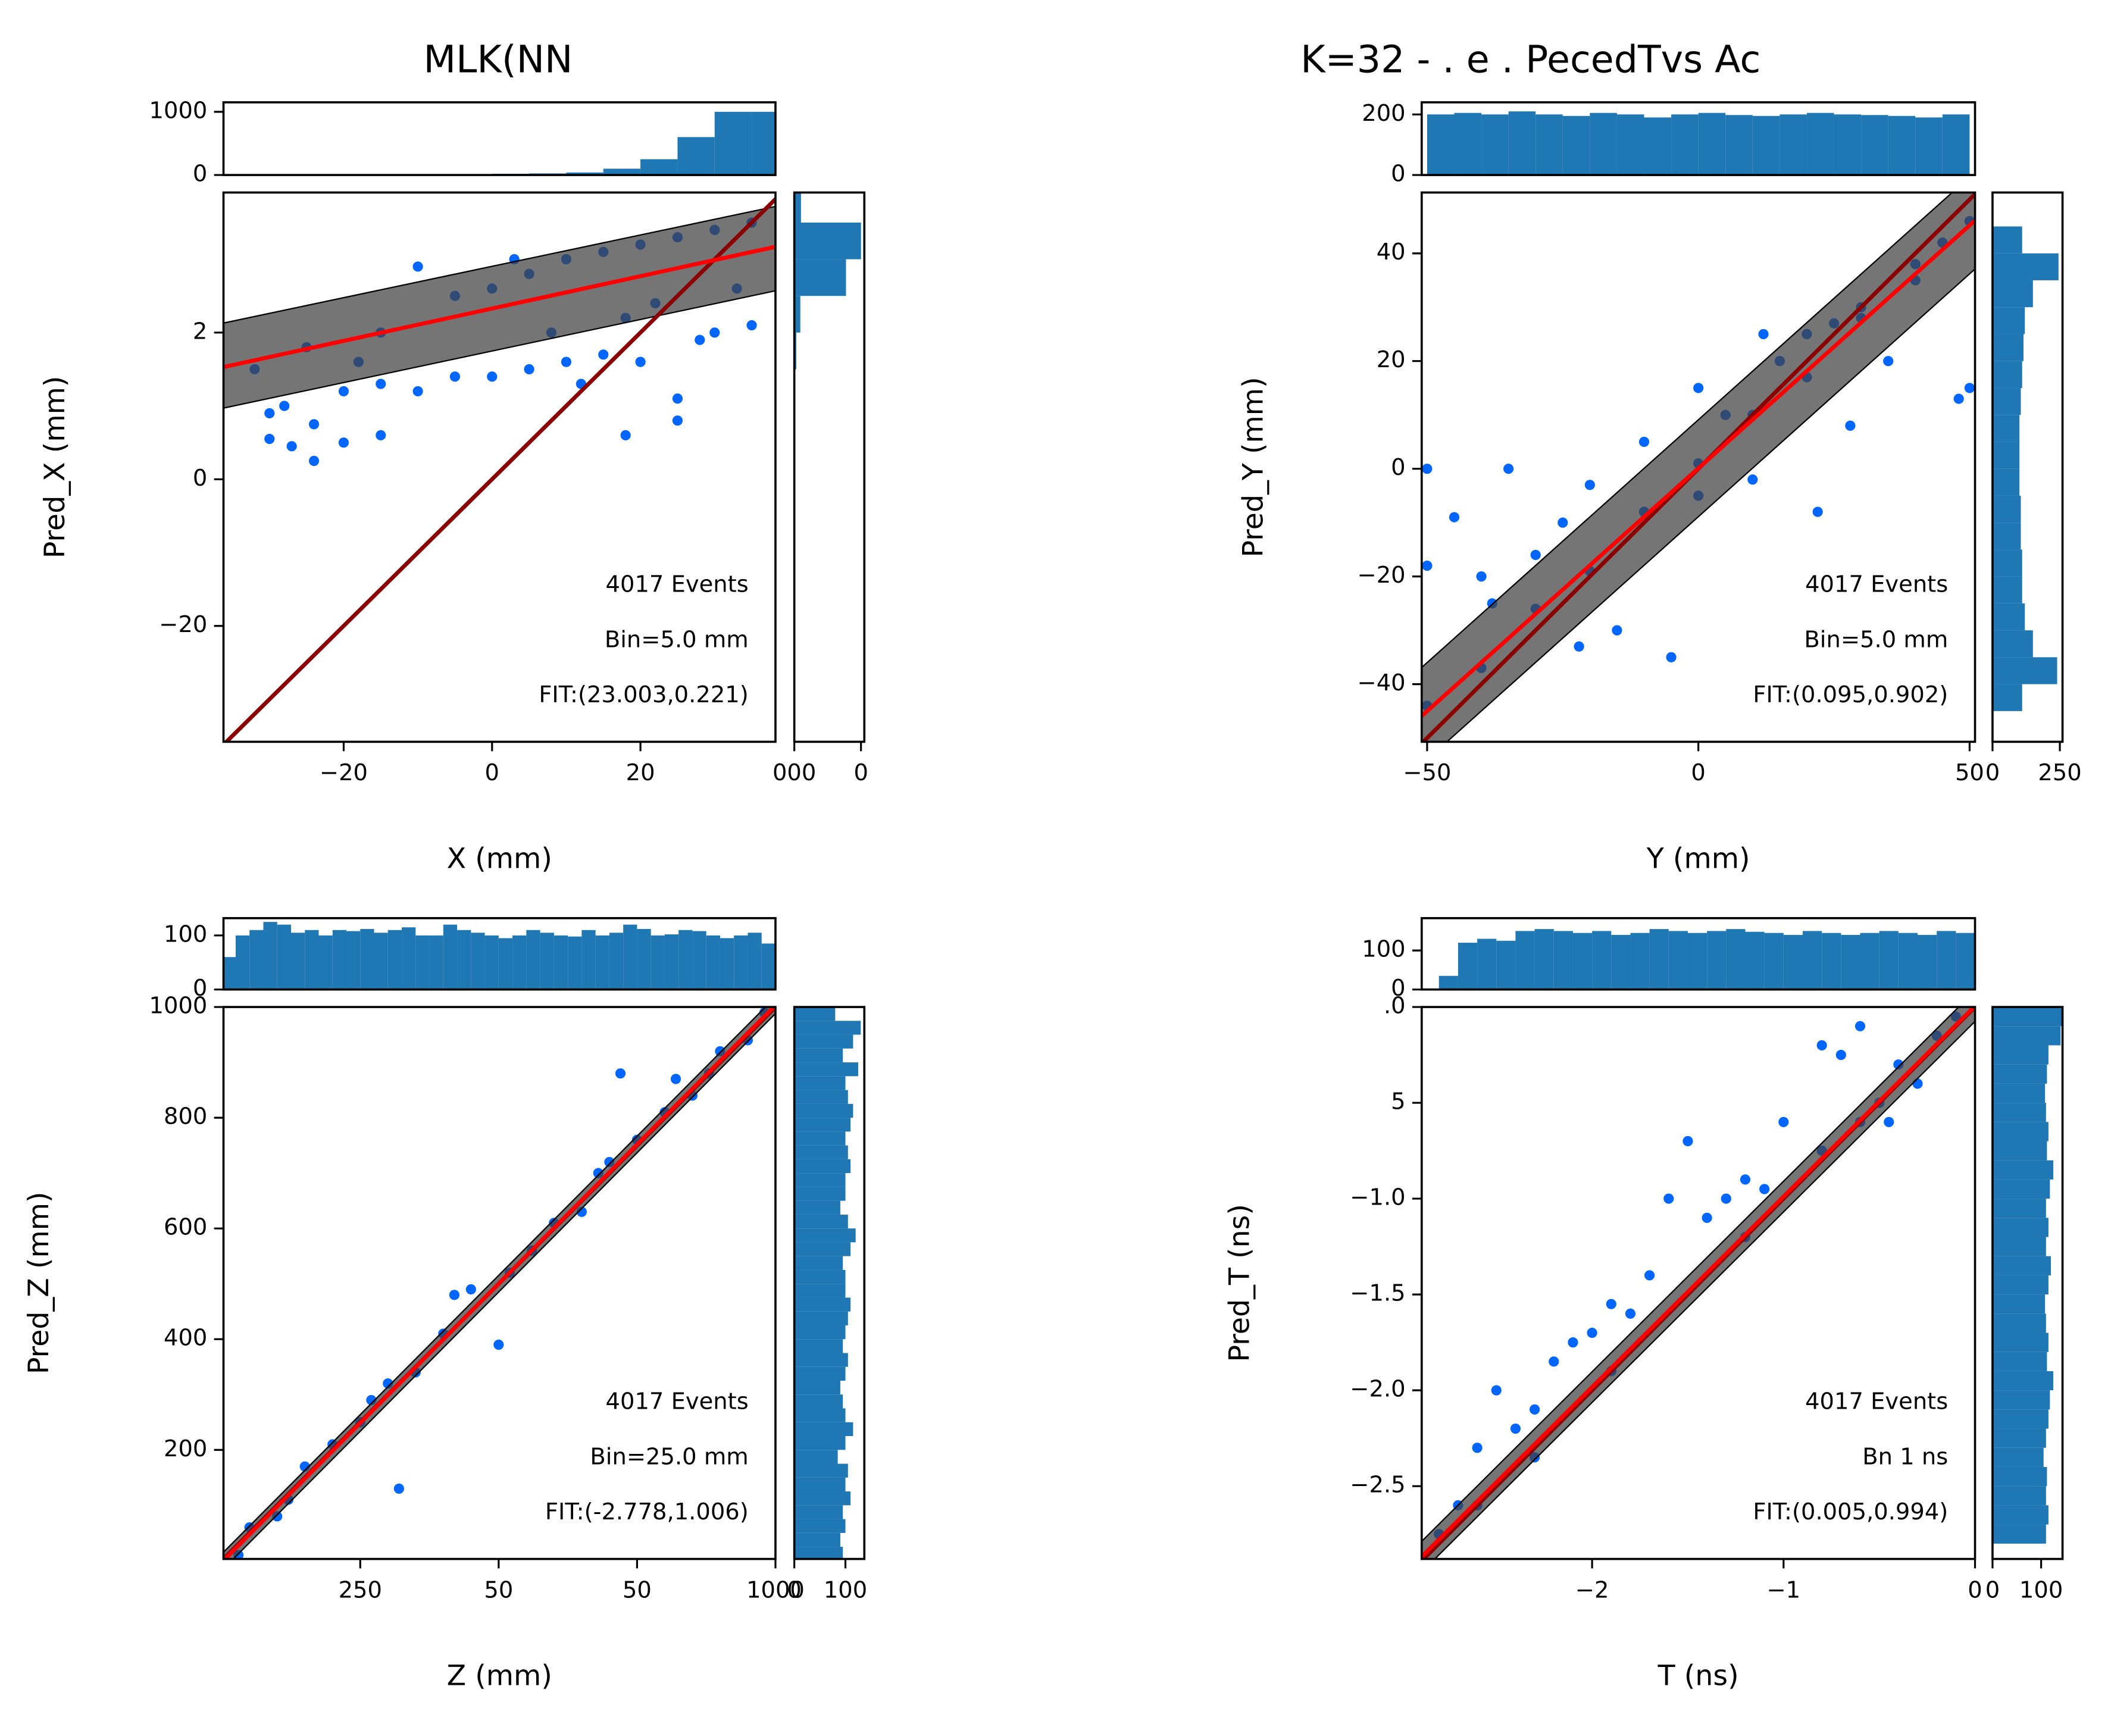 The height and width of the screenshot is (1736, 2111). I want to click on y-tick-label: 2, so click(200, 331).